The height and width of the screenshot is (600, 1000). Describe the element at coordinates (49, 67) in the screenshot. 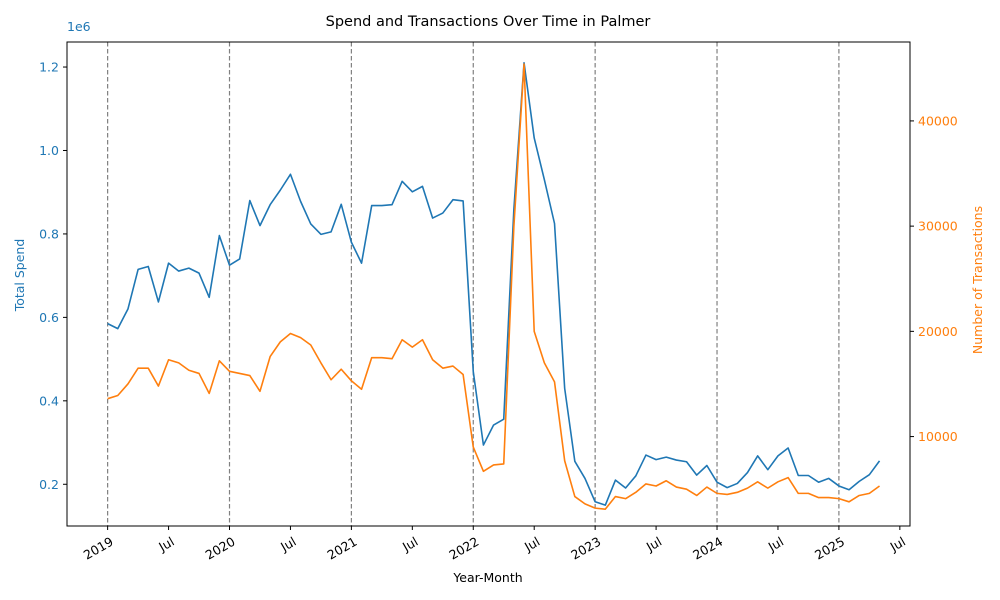

I see `left-axis-tick-label: 1.2` at that location.